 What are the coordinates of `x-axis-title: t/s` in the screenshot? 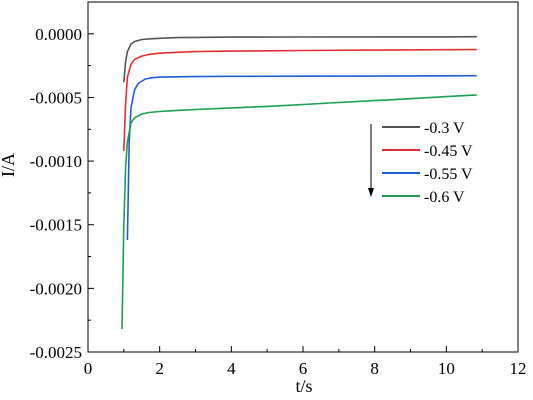 It's located at (303, 386).